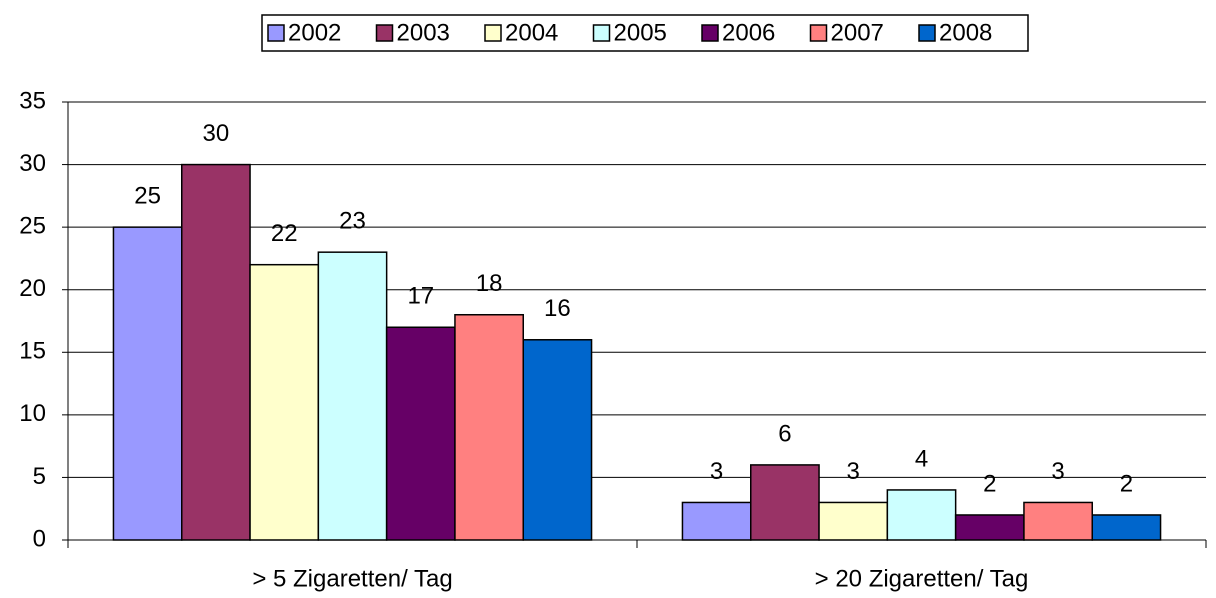 This screenshot has height=598, width=1216. I want to click on data-label: 30, so click(216, 133).